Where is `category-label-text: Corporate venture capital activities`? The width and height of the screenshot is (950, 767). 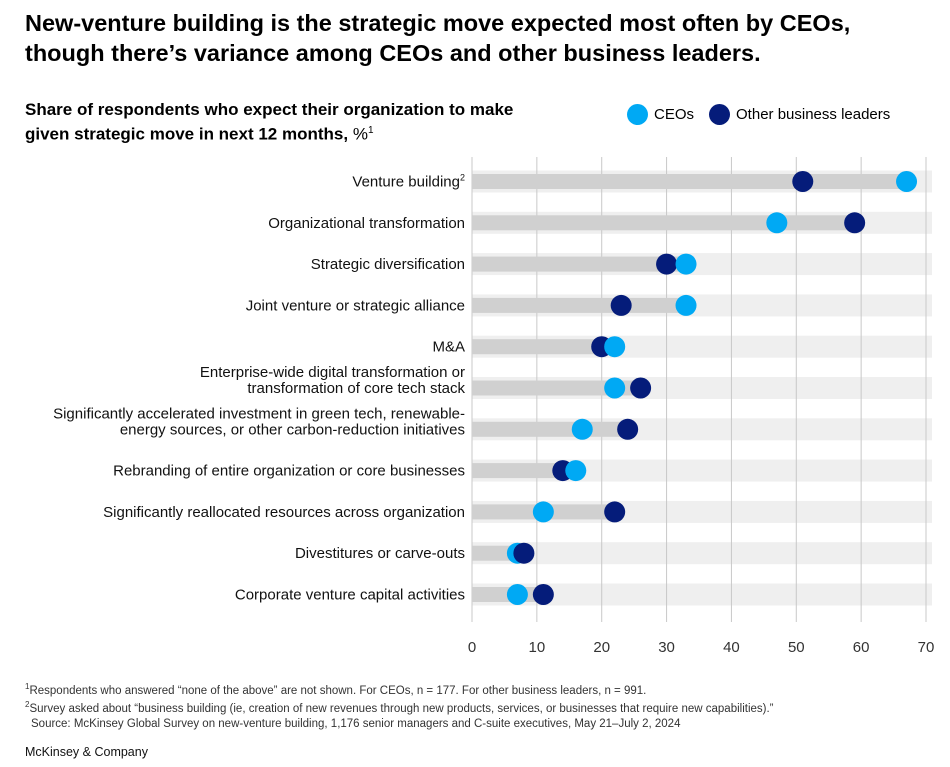 category-label-text: Corporate venture capital activities is located at coordinates (350, 595).